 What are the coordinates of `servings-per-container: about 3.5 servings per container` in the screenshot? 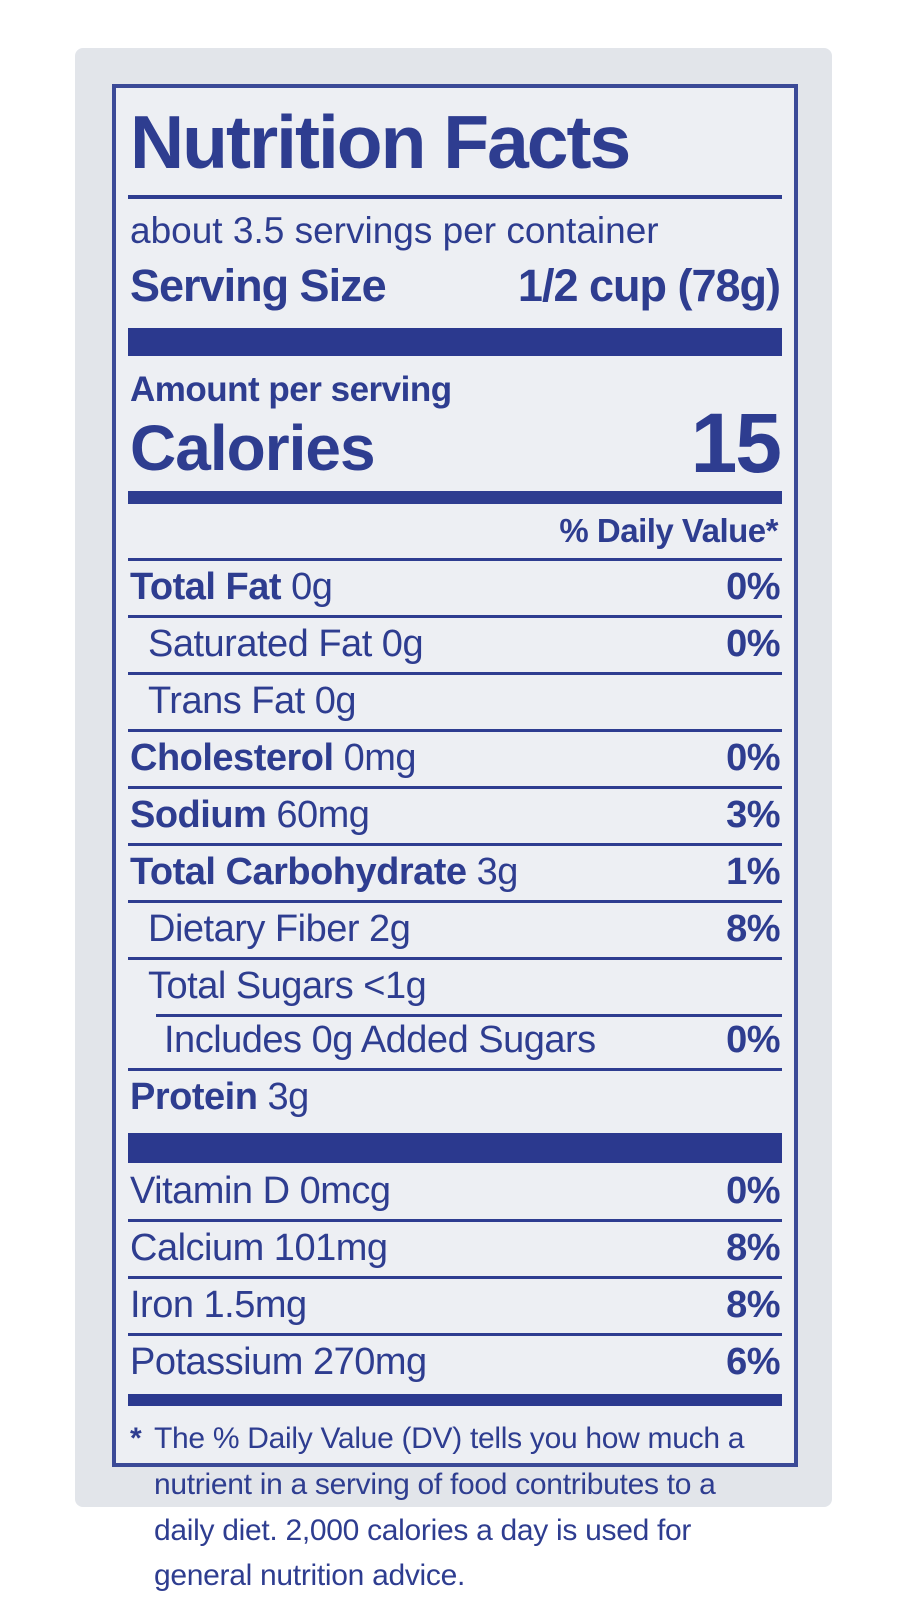 It's located at (394, 231).